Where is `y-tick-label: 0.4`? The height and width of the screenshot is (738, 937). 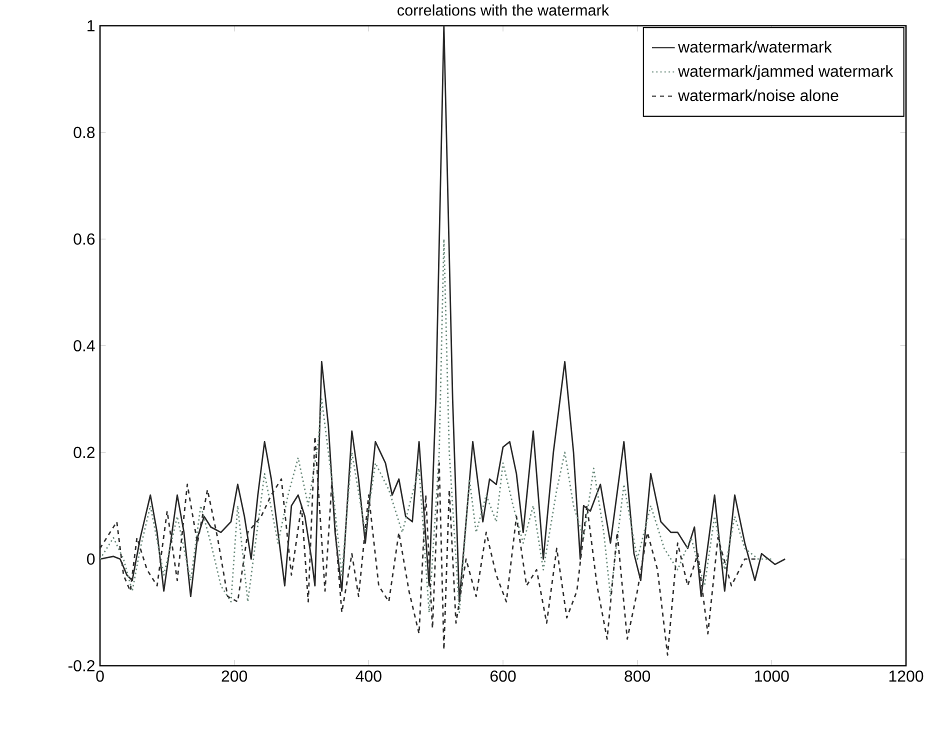 y-tick-label: 0.4 is located at coordinates (84, 346).